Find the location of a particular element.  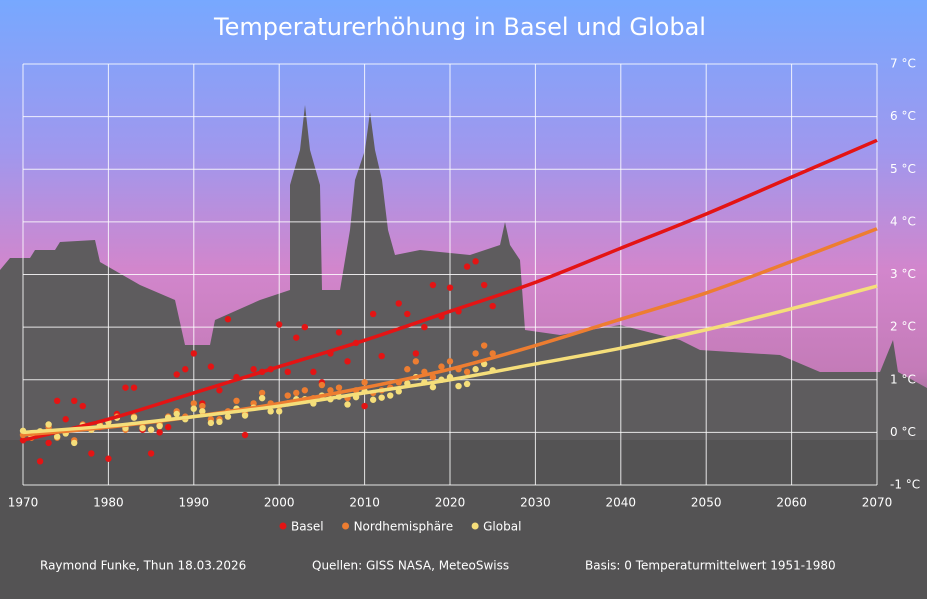

footer-text: Quellen: GISS NASA, MeteoSwiss is located at coordinates (410, 566).